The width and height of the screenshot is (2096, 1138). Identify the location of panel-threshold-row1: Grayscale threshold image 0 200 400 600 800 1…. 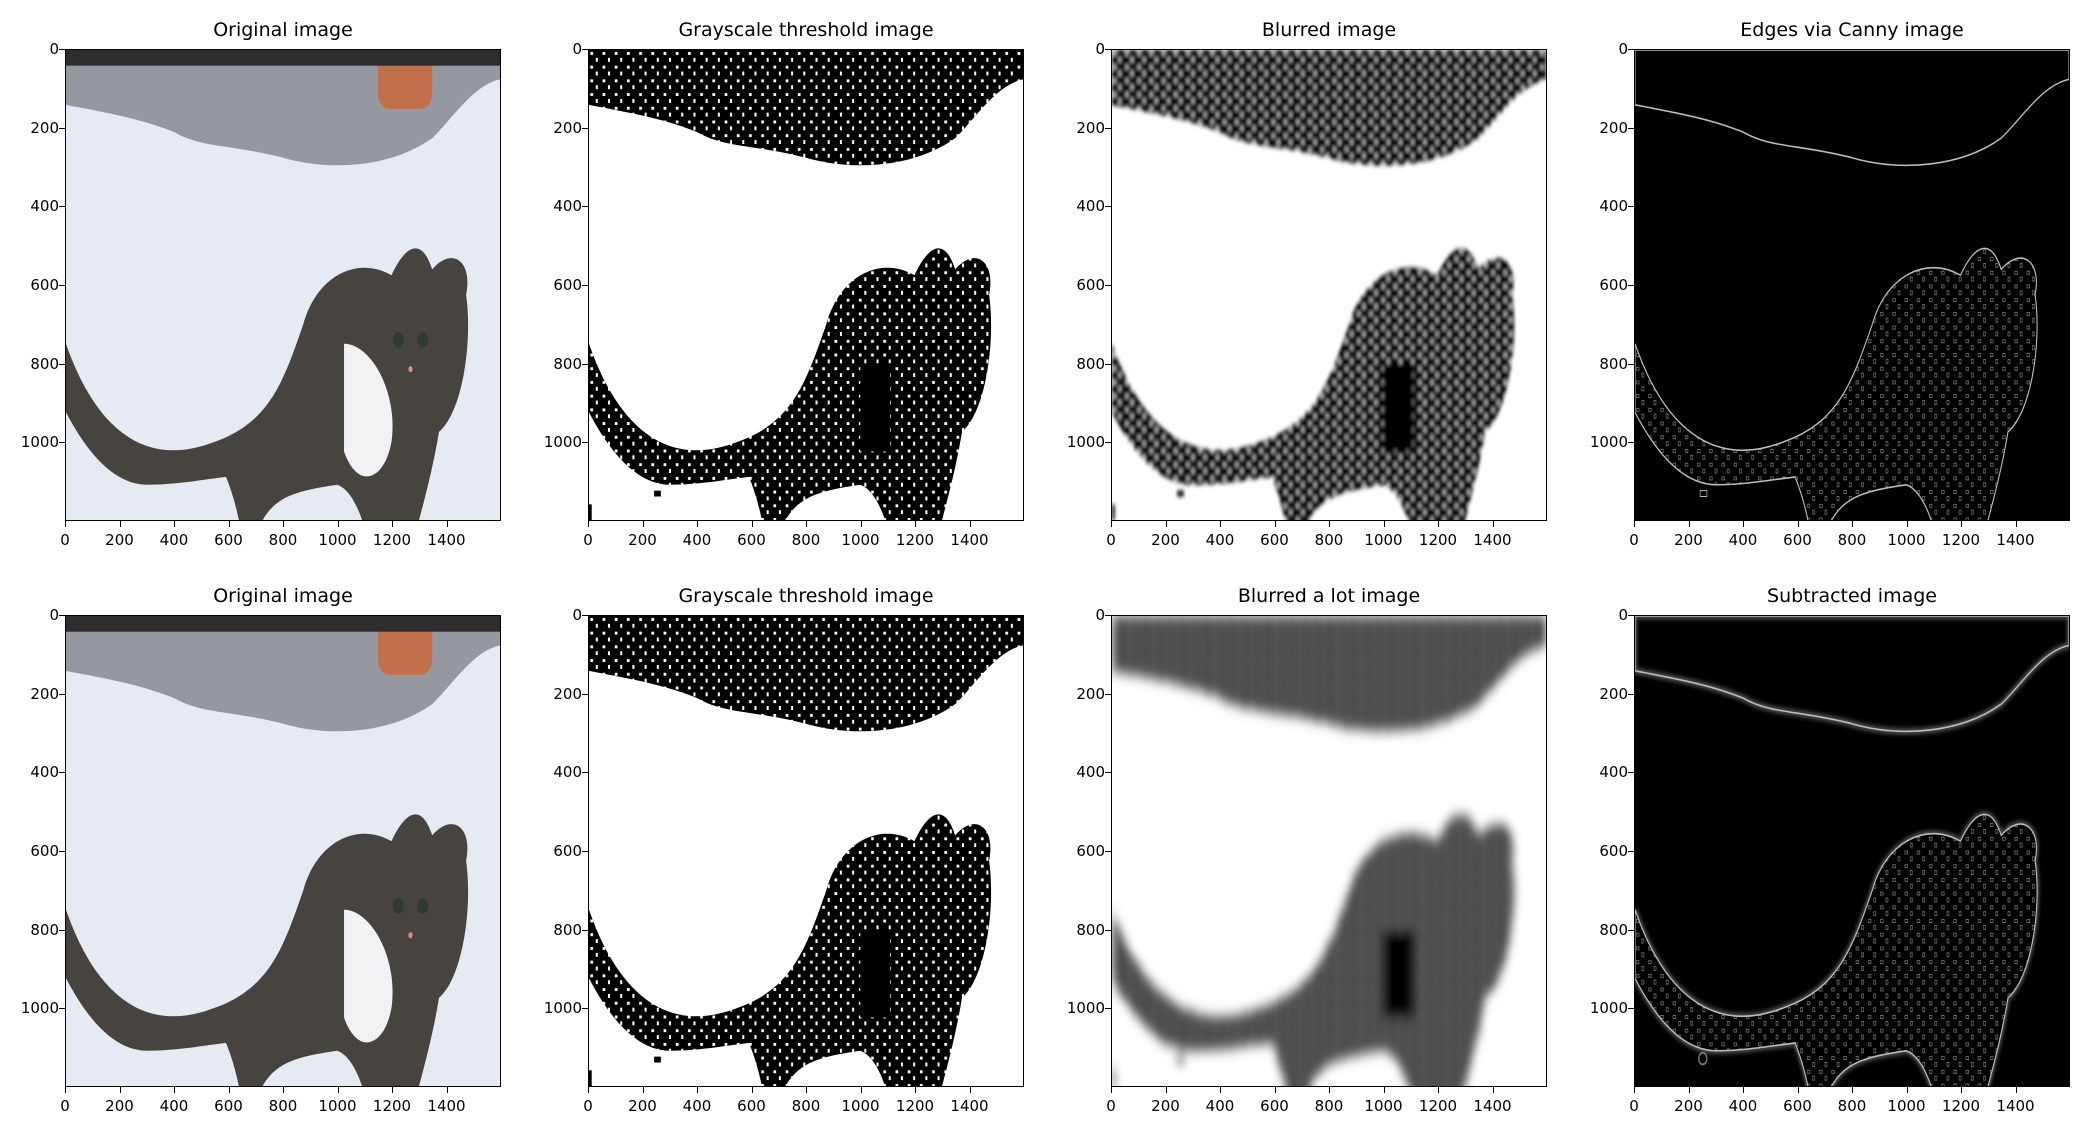
(784, 284).